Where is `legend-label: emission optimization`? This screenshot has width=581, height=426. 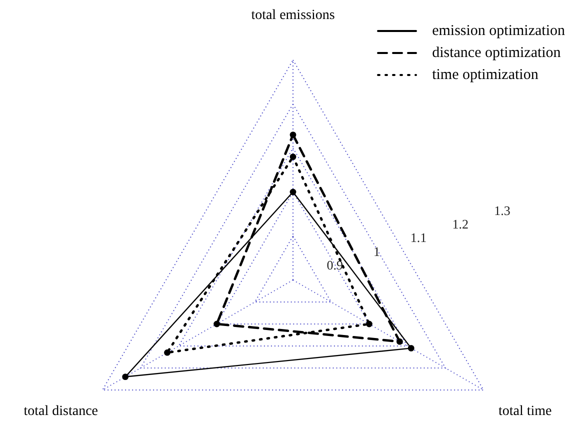 legend-label: emission optimization is located at coordinates (498, 31).